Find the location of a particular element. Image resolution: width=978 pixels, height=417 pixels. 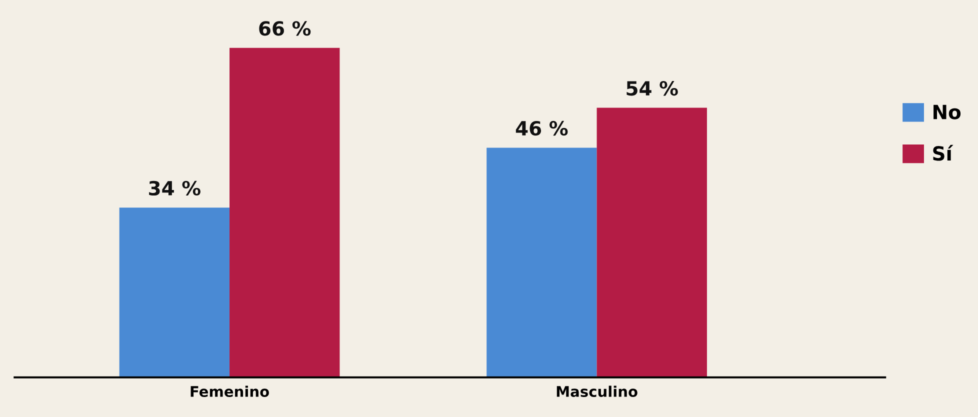

data-label: 54 % is located at coordinates (652, 88).